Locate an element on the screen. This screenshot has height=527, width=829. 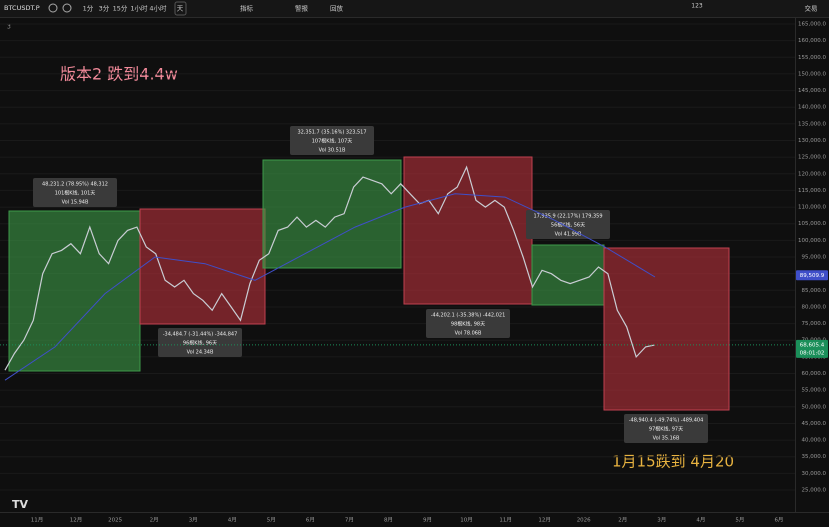
y-tick-label: 165,000.0 is located at coordinates (812, 24).